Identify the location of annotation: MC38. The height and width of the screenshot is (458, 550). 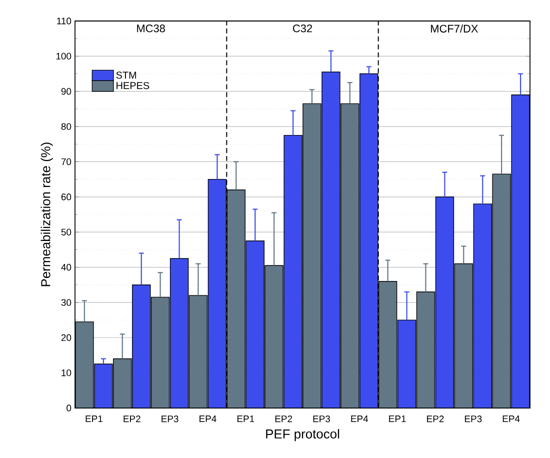
(151, 28).